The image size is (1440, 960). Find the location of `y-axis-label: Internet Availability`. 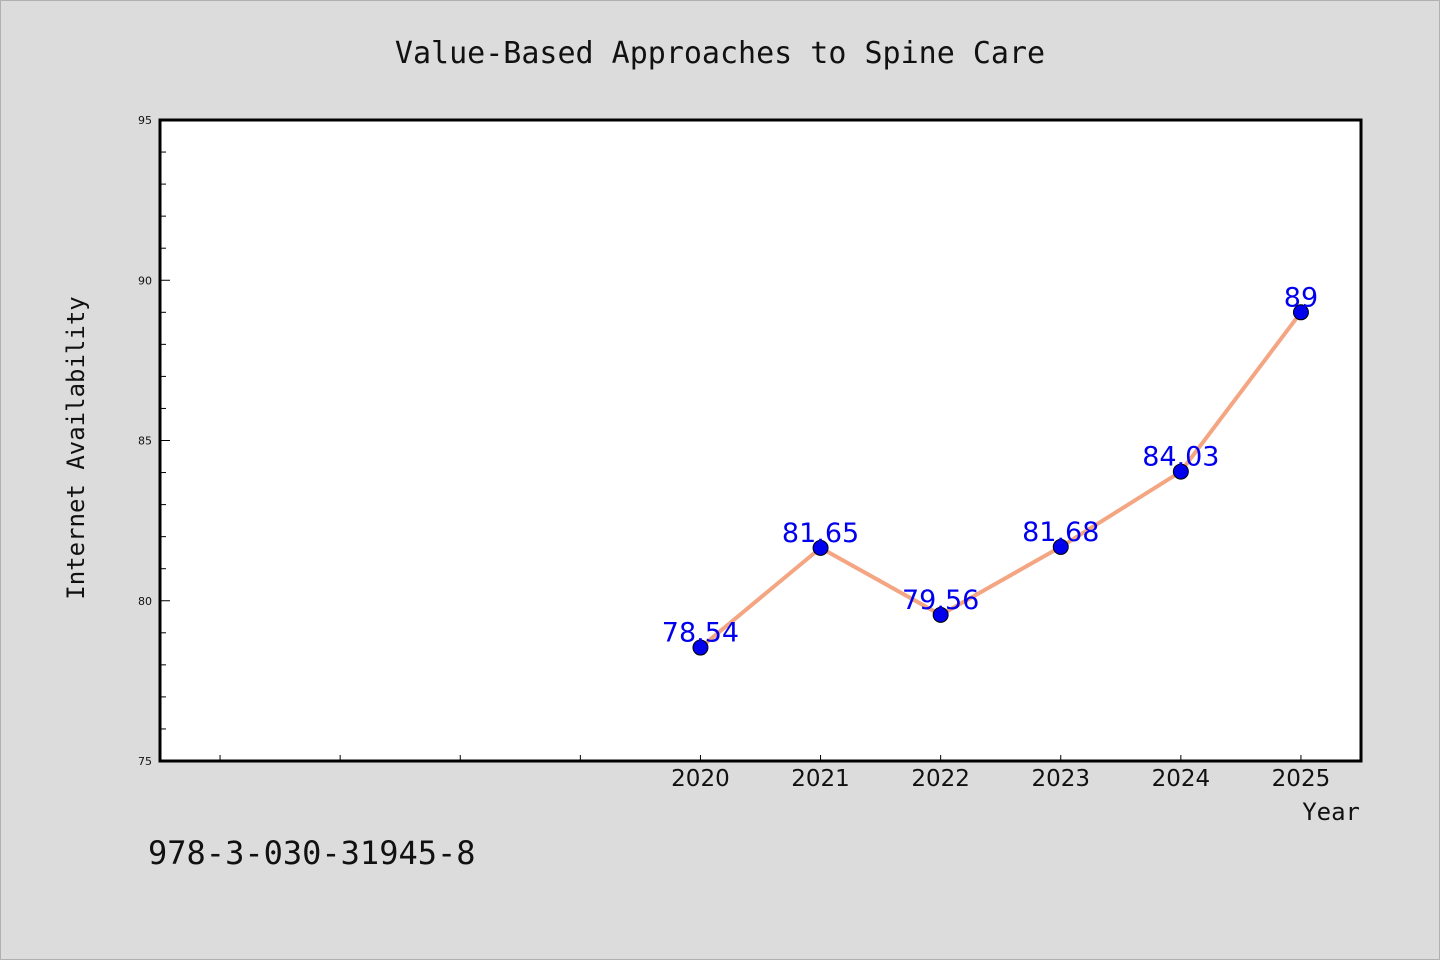

y-axis-label: Internet Availability is located at coordinates (76, 447).